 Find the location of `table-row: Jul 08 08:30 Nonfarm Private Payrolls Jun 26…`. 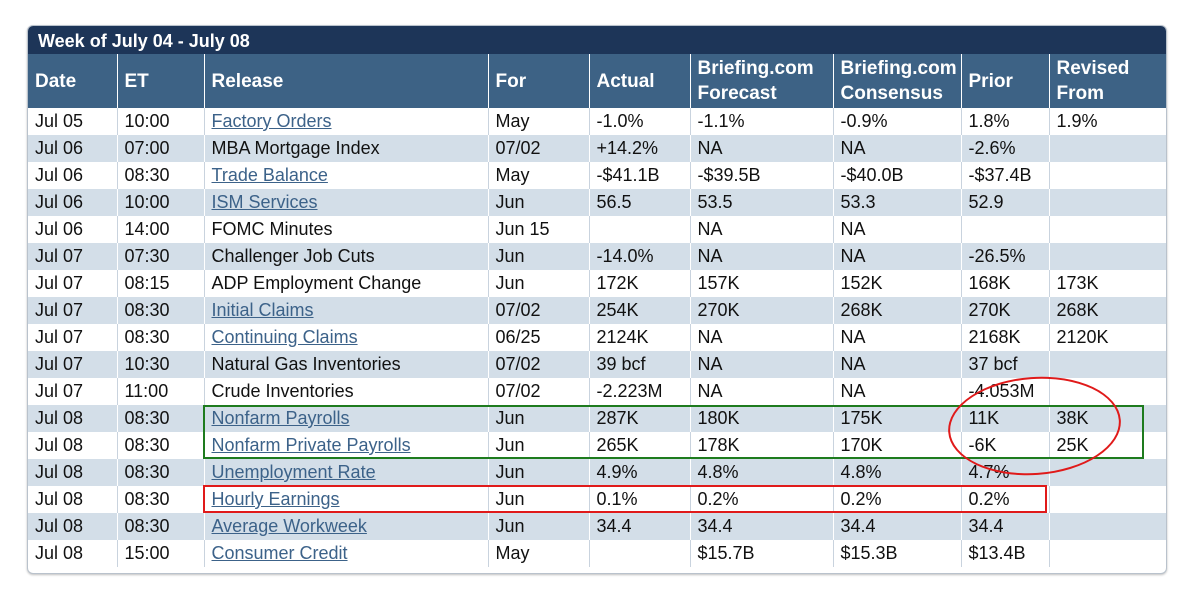

table-row: Jul 08 08:30 Nonfarm Private Payrolls Jun 26… is located at coordinates (597, 445).